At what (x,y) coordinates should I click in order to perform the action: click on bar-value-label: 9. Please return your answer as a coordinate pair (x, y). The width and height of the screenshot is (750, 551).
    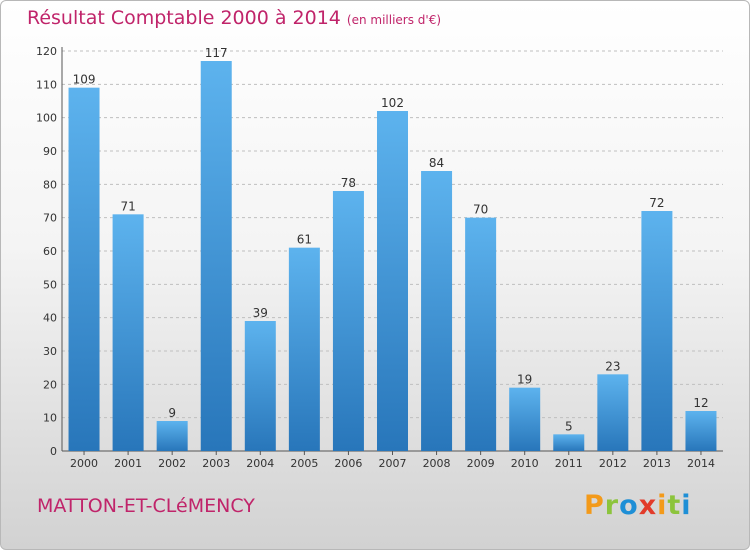
    Looking at the image, I should click on (172, 413).